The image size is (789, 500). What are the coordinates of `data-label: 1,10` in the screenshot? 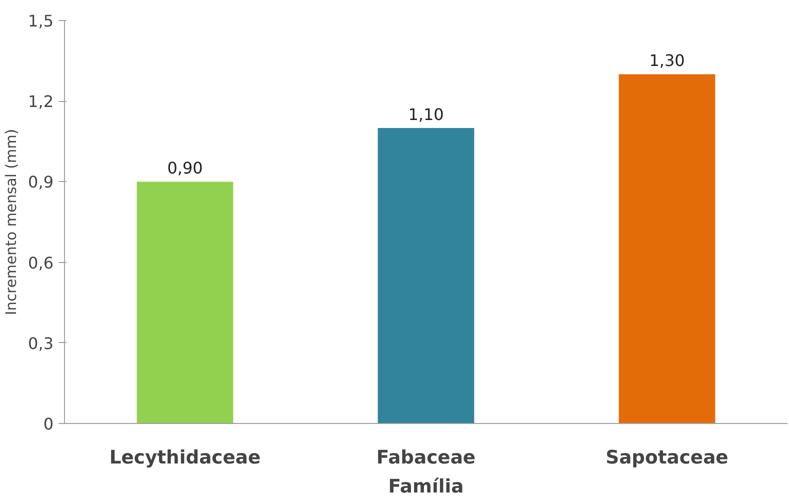 It's located at (426, 114).